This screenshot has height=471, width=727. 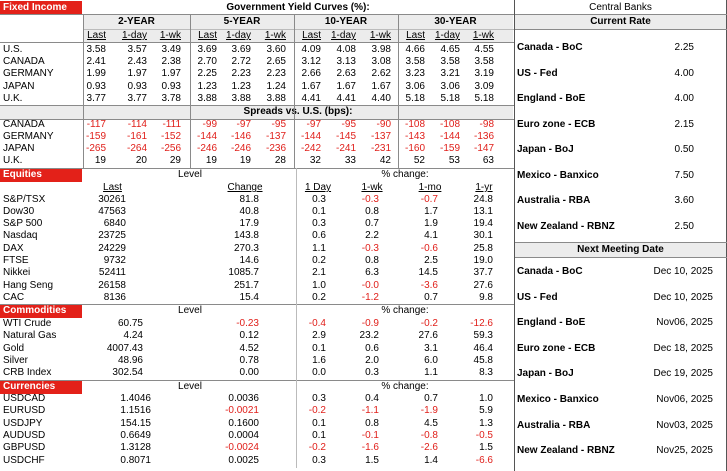 What do you see at coordinates (372, 348) in the screenshot?
I see `value: 0.6` at bounding box center [372, 348].